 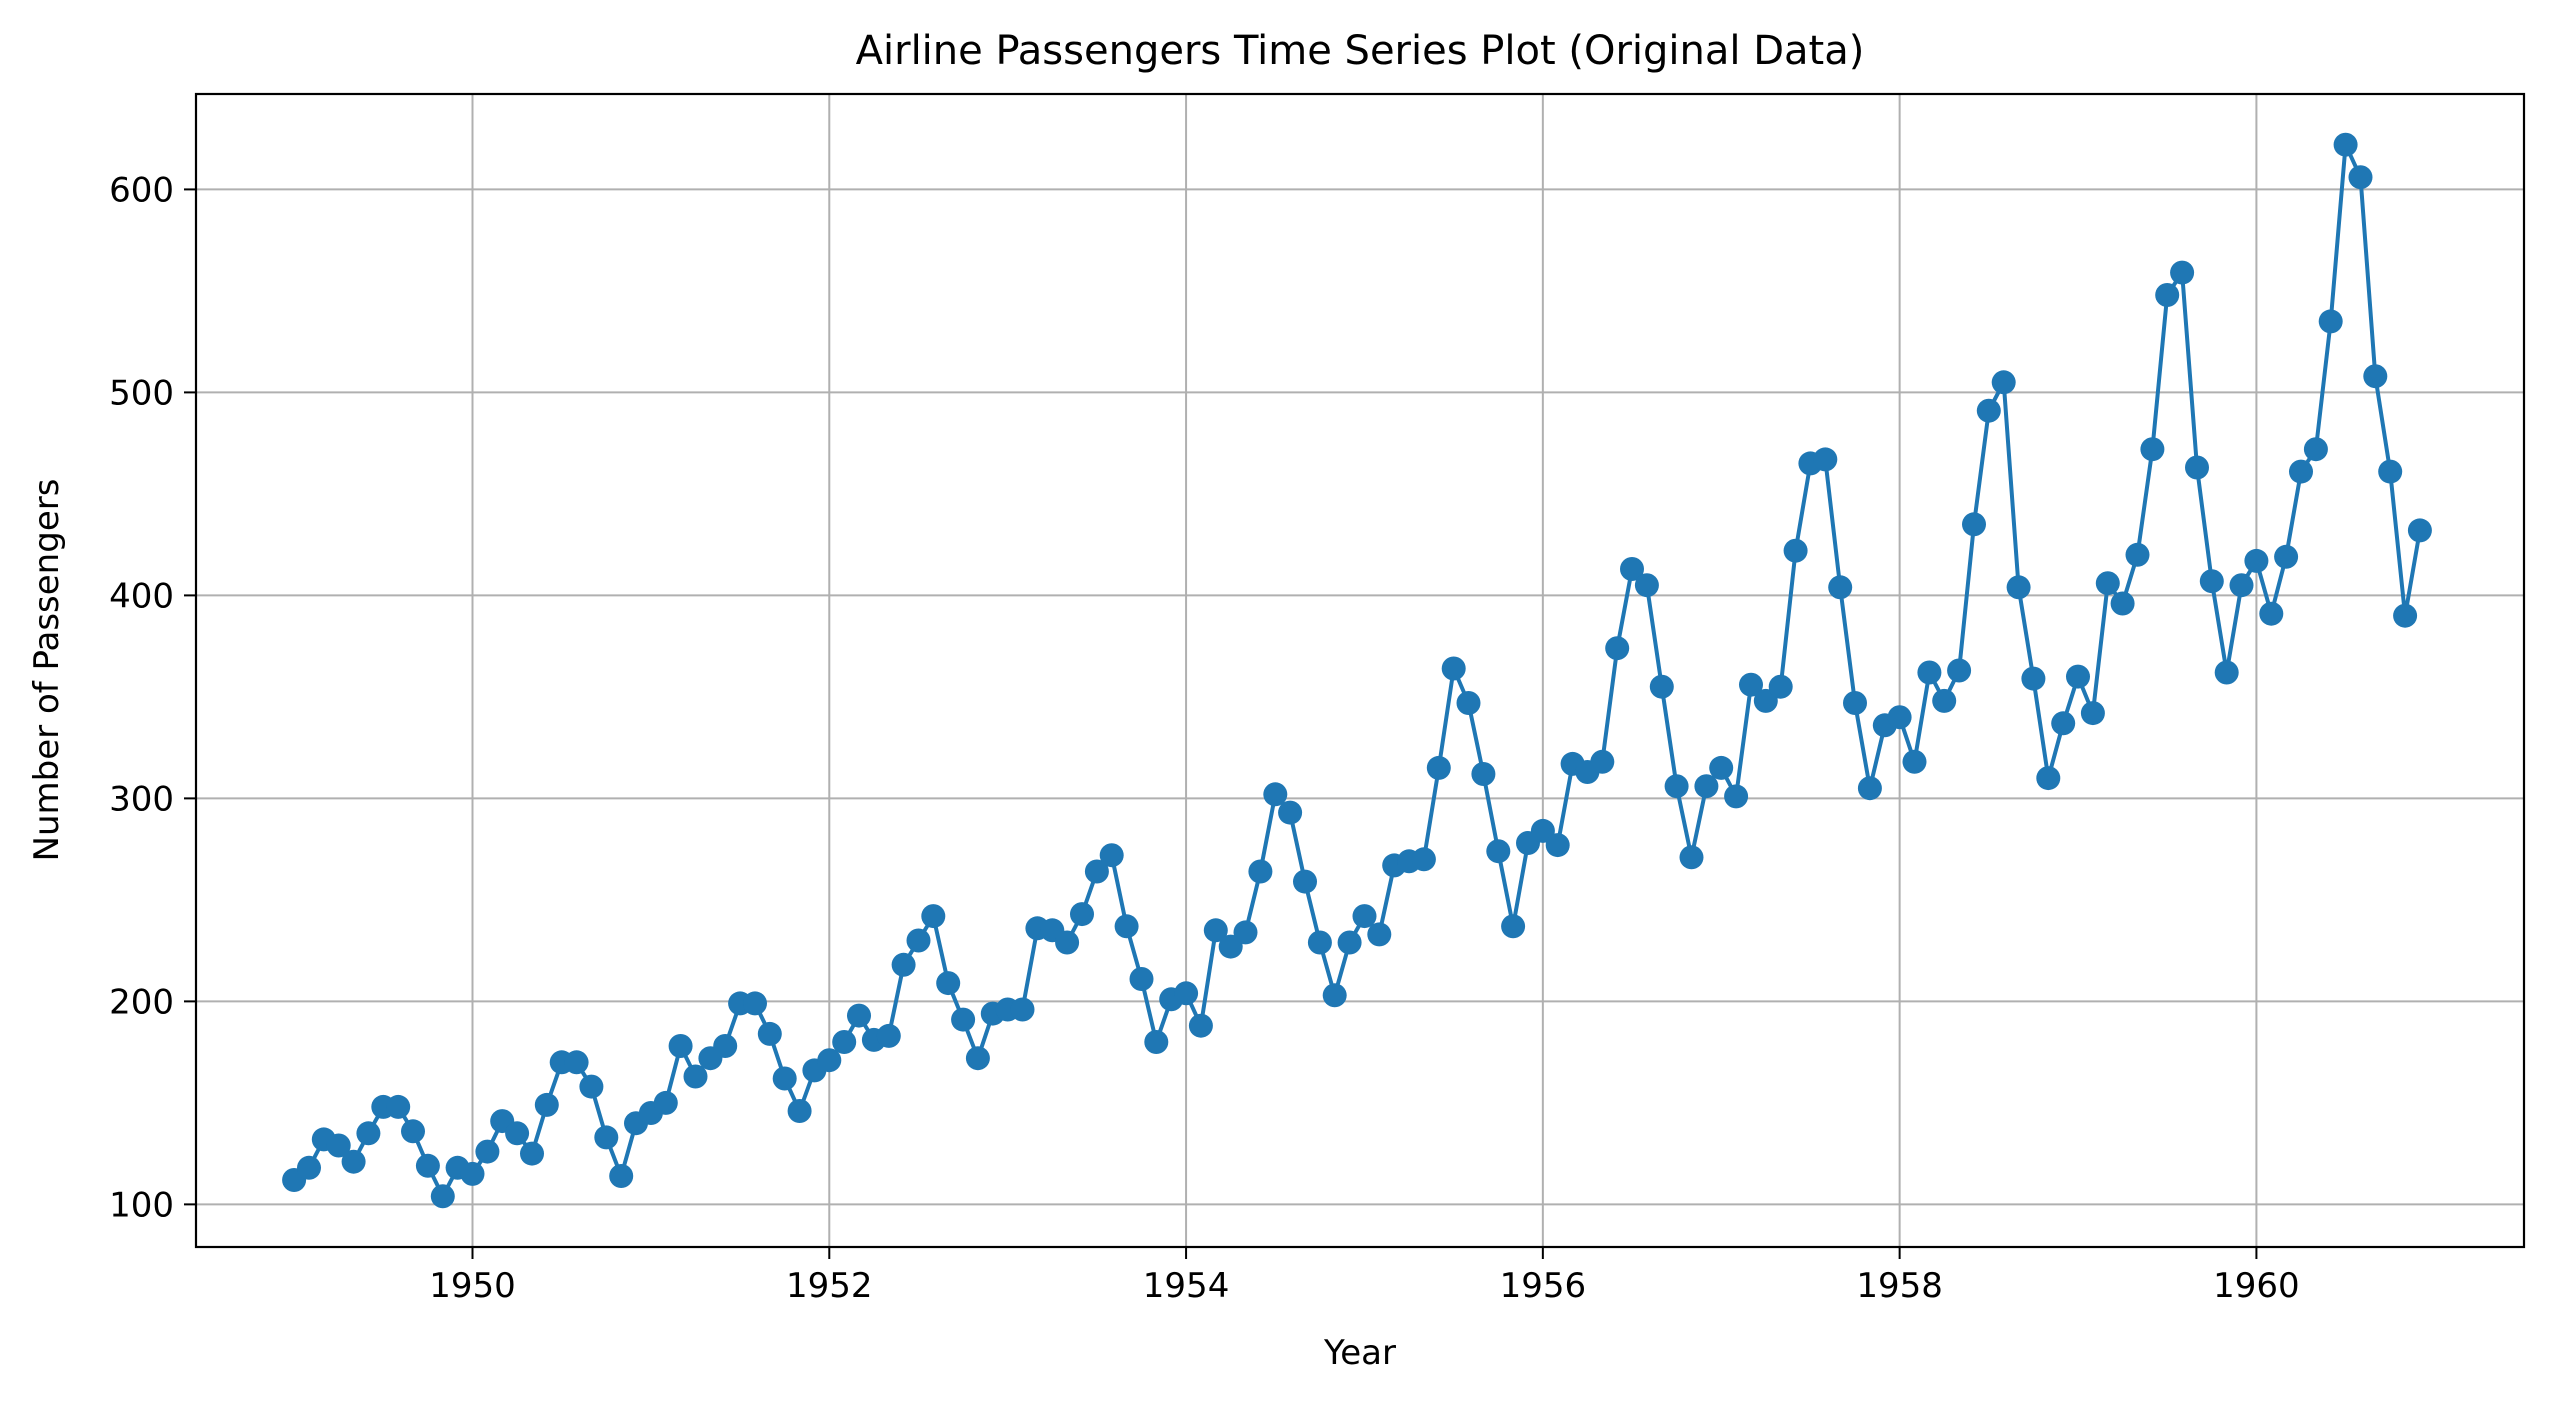 What do you see at coordinates (2256, 1286) in the screenshot?
I see `x-tick-label: 1960` at bounding box center [2256, 1286].